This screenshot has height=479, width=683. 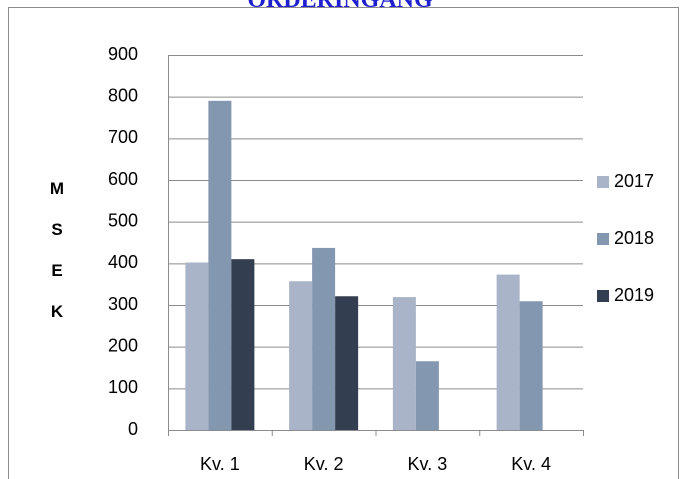 I want to click on x-tick-label: Kv. 4, so click(x=531, y=464).